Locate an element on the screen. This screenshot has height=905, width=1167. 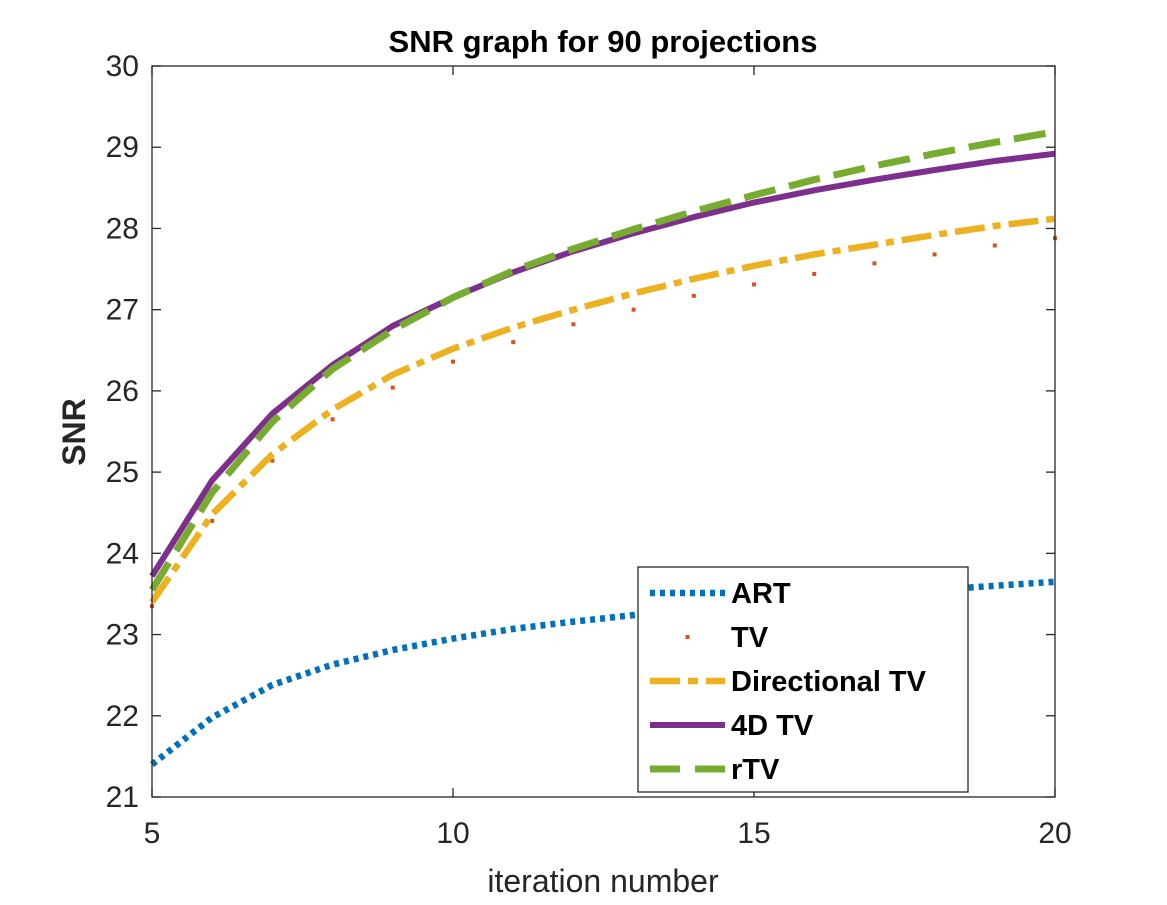
x-tick-label: 15 is located at coordinates (753, 833).